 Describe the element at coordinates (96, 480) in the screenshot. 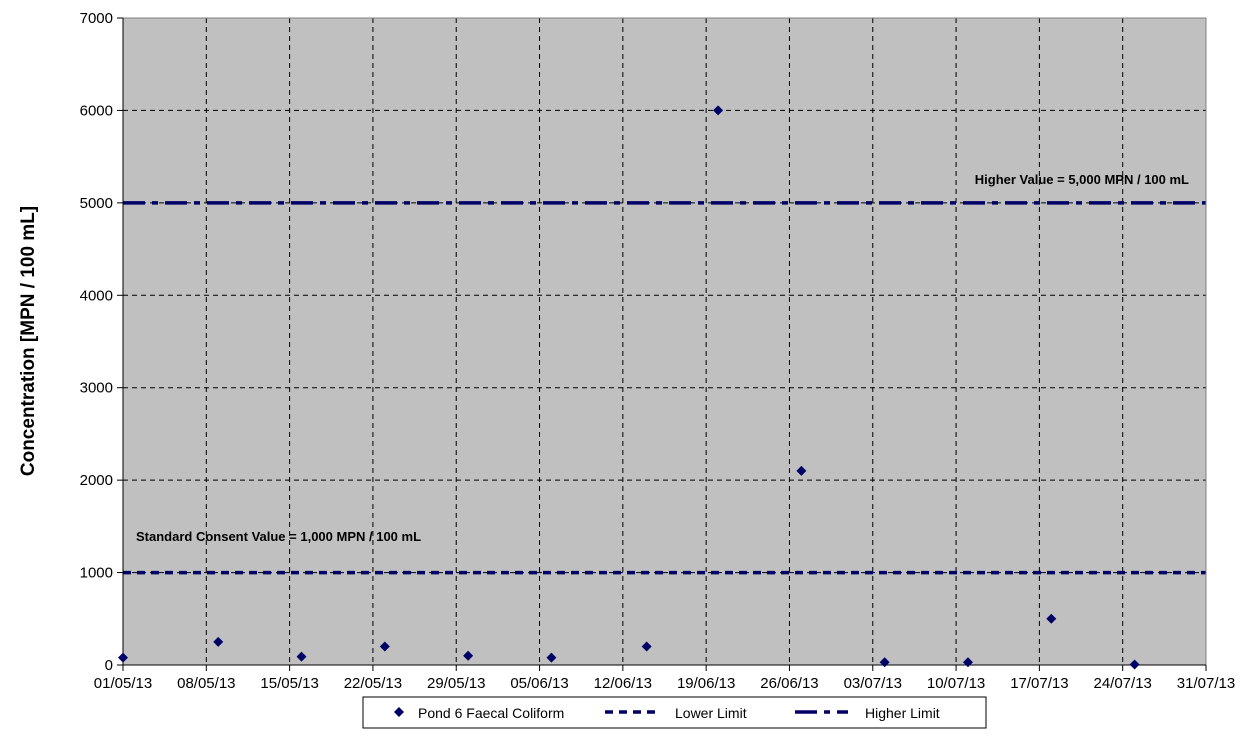

I see `y-tick-label: 2000` at that location.